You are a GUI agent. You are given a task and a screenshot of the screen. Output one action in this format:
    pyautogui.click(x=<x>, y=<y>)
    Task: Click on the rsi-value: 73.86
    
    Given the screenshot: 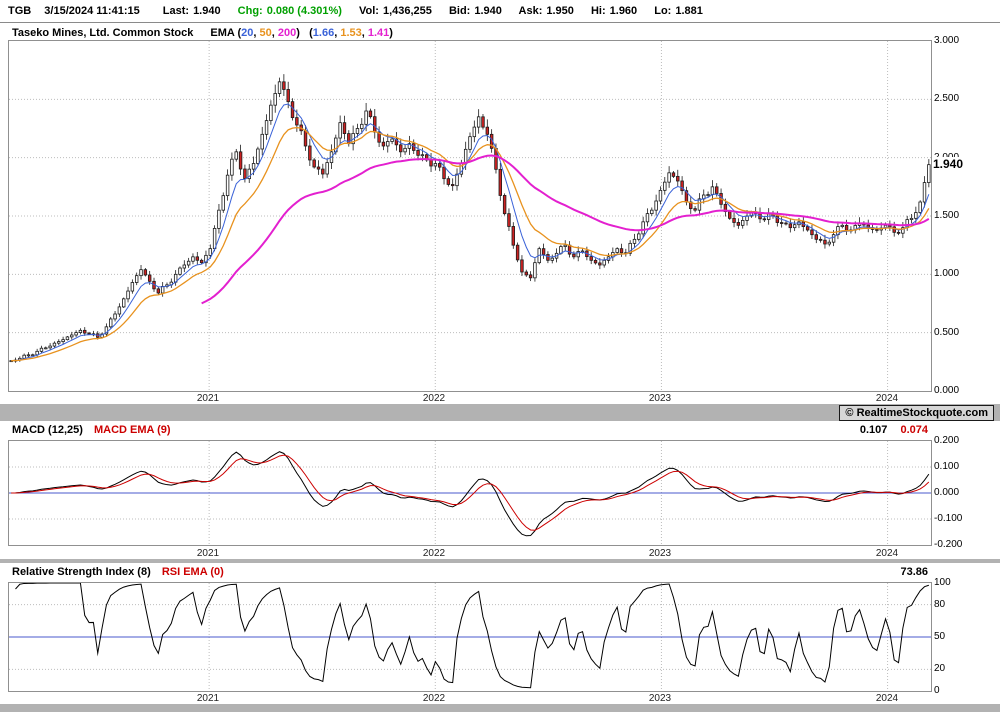 What is the action you would take?
    pyautogui.click(x=914, y=572)
    